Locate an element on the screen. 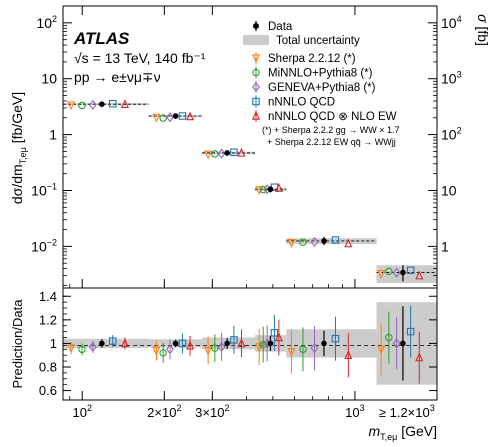 Image resolution: width=498 pixels, height=447 pixels. right-y-tick-label-3-base: 10 is located at coordinates (449, 190).